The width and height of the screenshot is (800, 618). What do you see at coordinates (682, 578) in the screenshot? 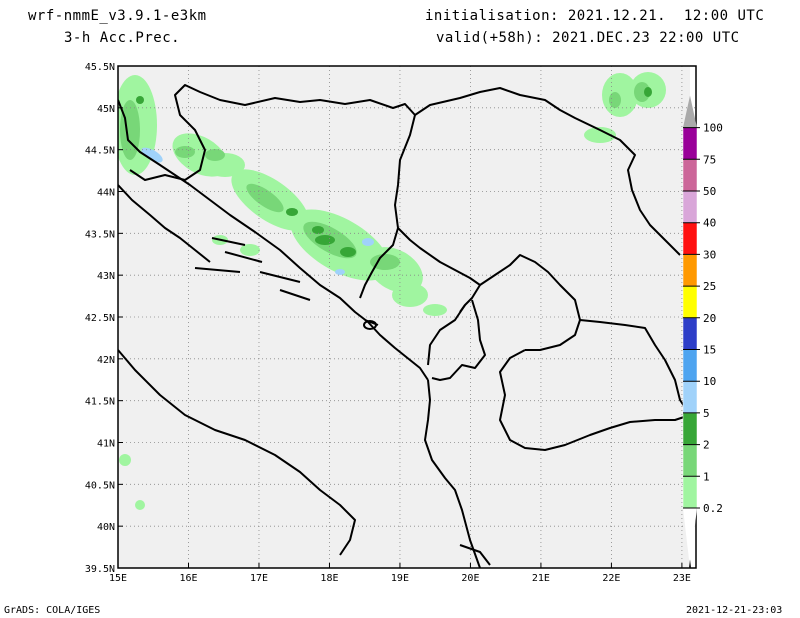
I see `x-tick-label: 23E` at bounding box center [682, 578].